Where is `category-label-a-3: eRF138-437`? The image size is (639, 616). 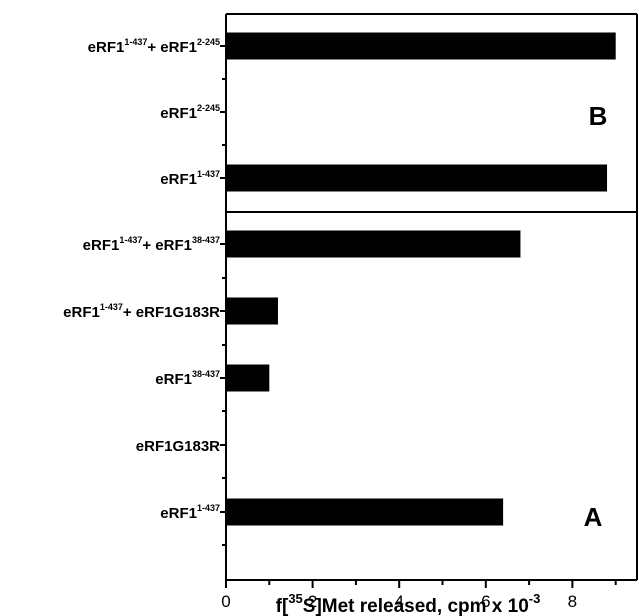 category-label-a-3: eRF138-437 is located at coordinates (187, 378).